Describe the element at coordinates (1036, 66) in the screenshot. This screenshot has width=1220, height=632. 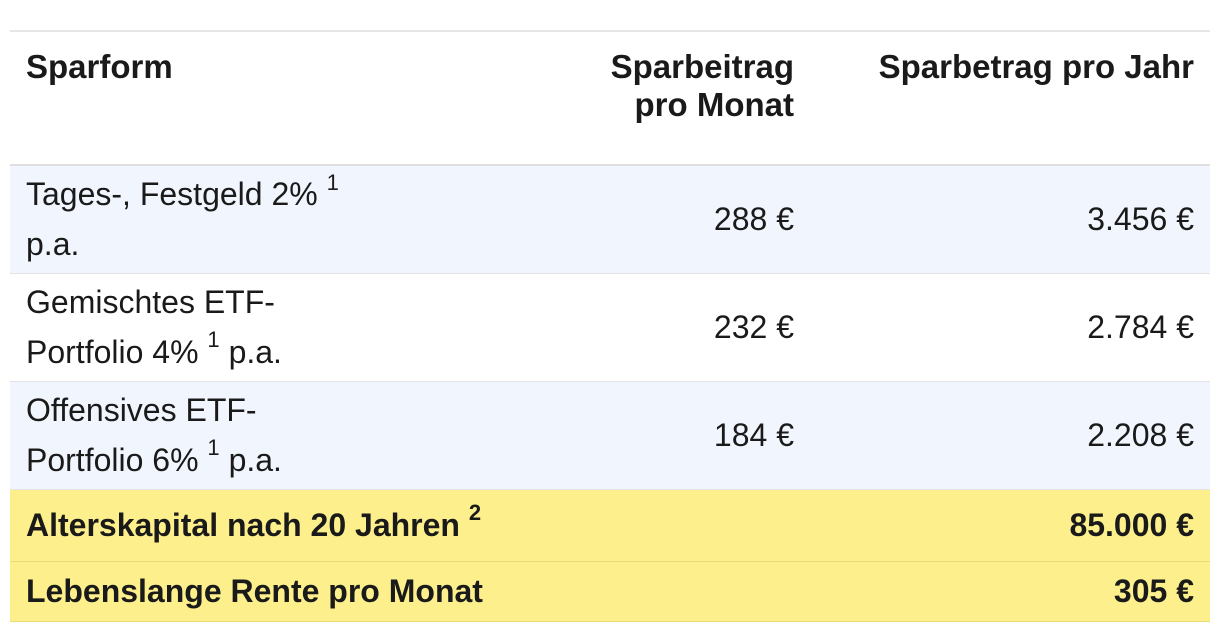
I see `header-yearly: Sparbetrag pro Jahr` at that location.